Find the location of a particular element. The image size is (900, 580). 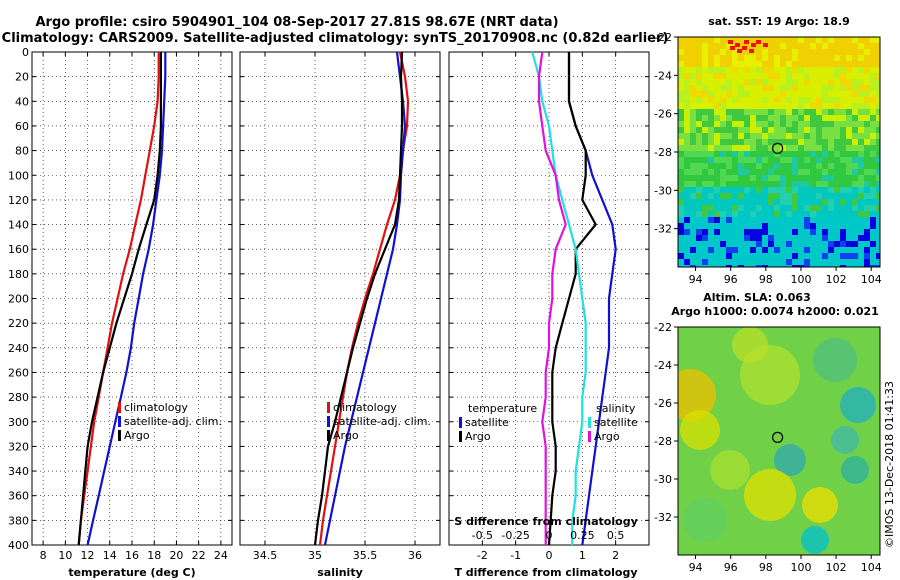

legend-swatch is located at coordinates (119, 421).